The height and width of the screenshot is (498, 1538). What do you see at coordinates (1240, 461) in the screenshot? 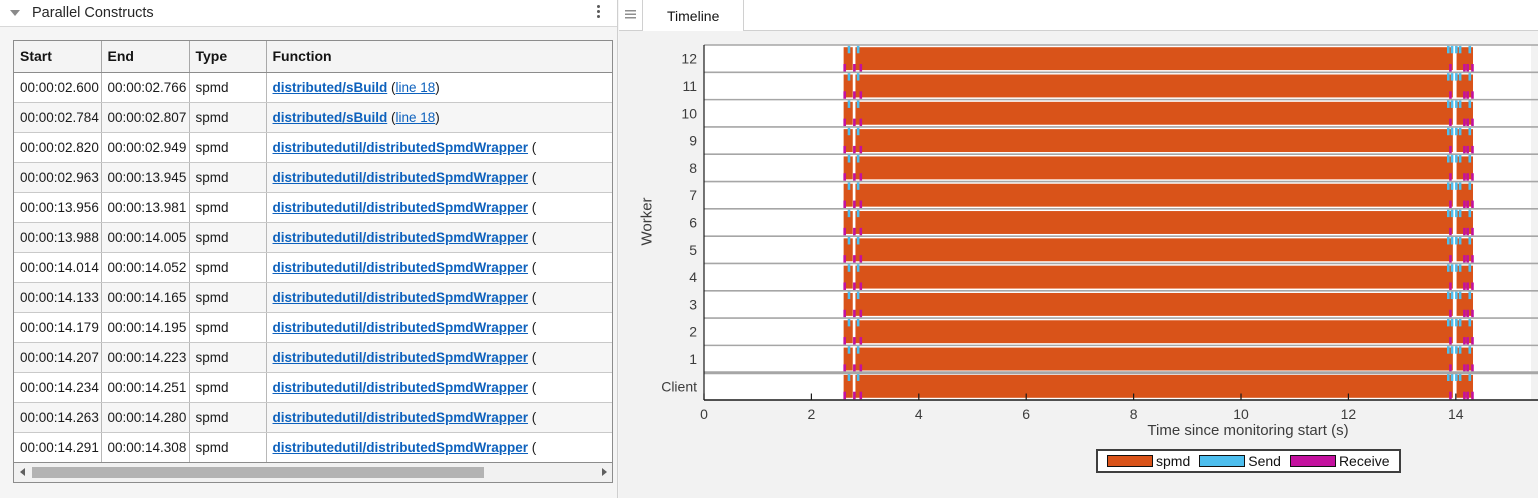
I see `legend-item-send: Send` at bounding box center [1240, 461].